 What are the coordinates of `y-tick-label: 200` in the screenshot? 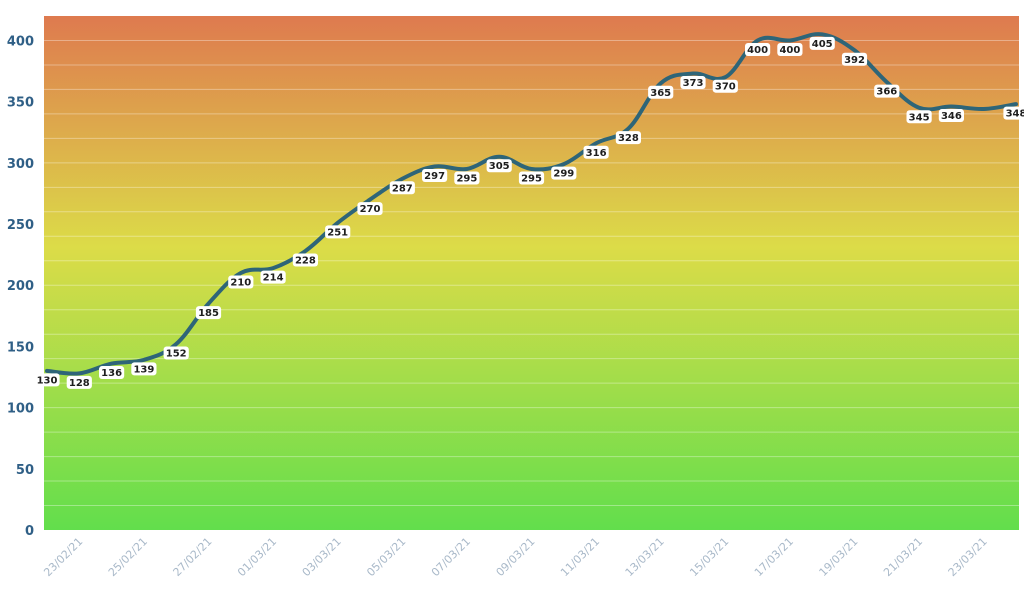 It's located at (20, 286).